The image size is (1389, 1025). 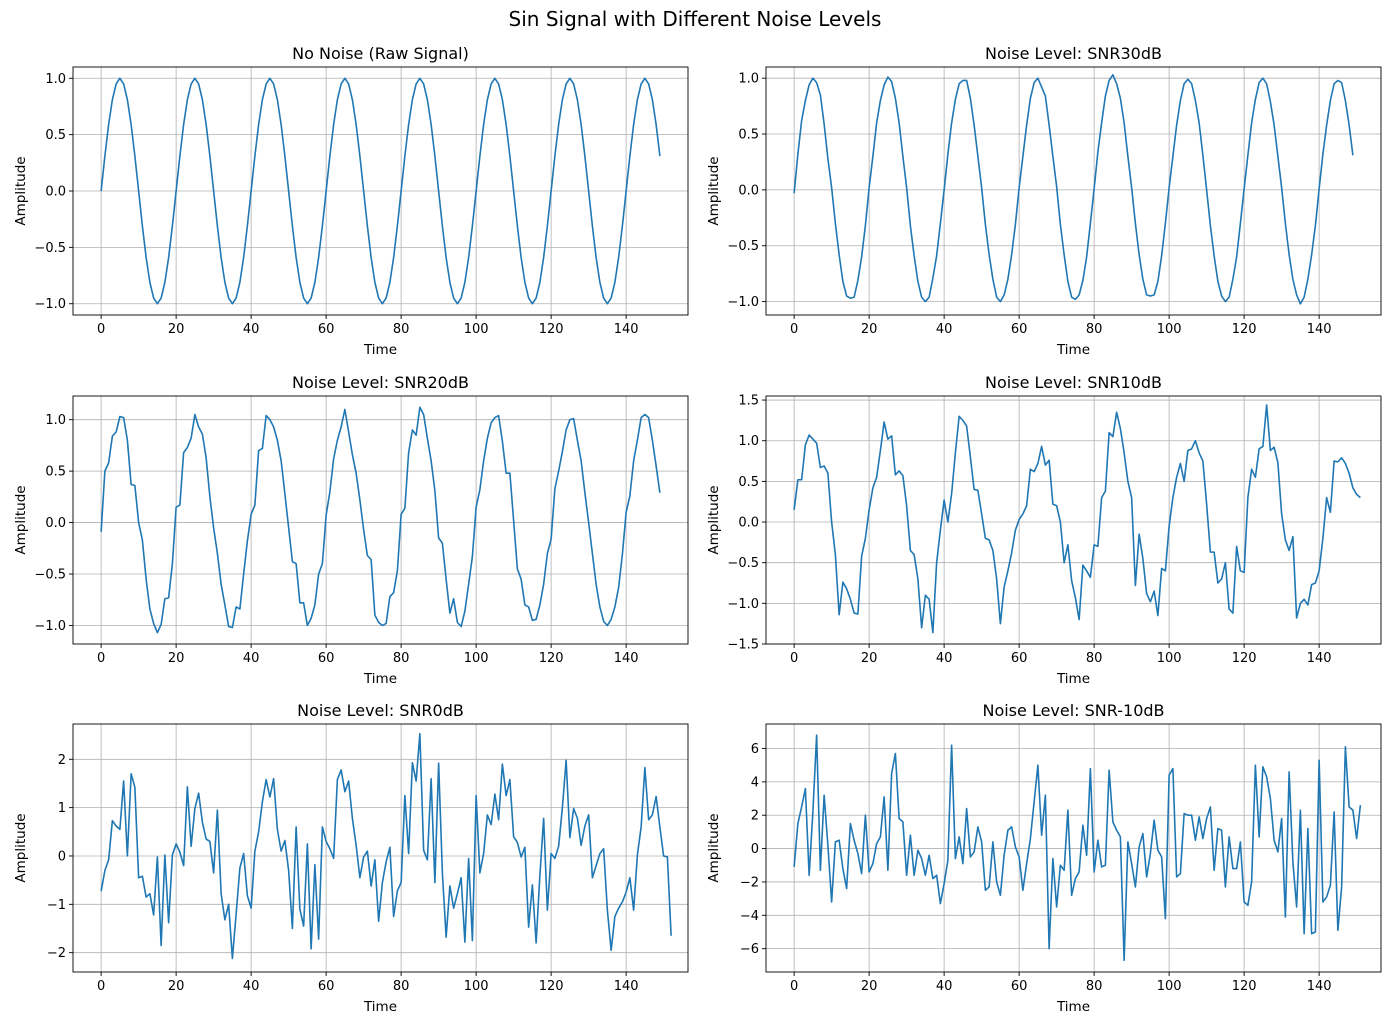 I want to click on subplot-title: Noise Level: SNR30dB, so click(x=1073, y=53).